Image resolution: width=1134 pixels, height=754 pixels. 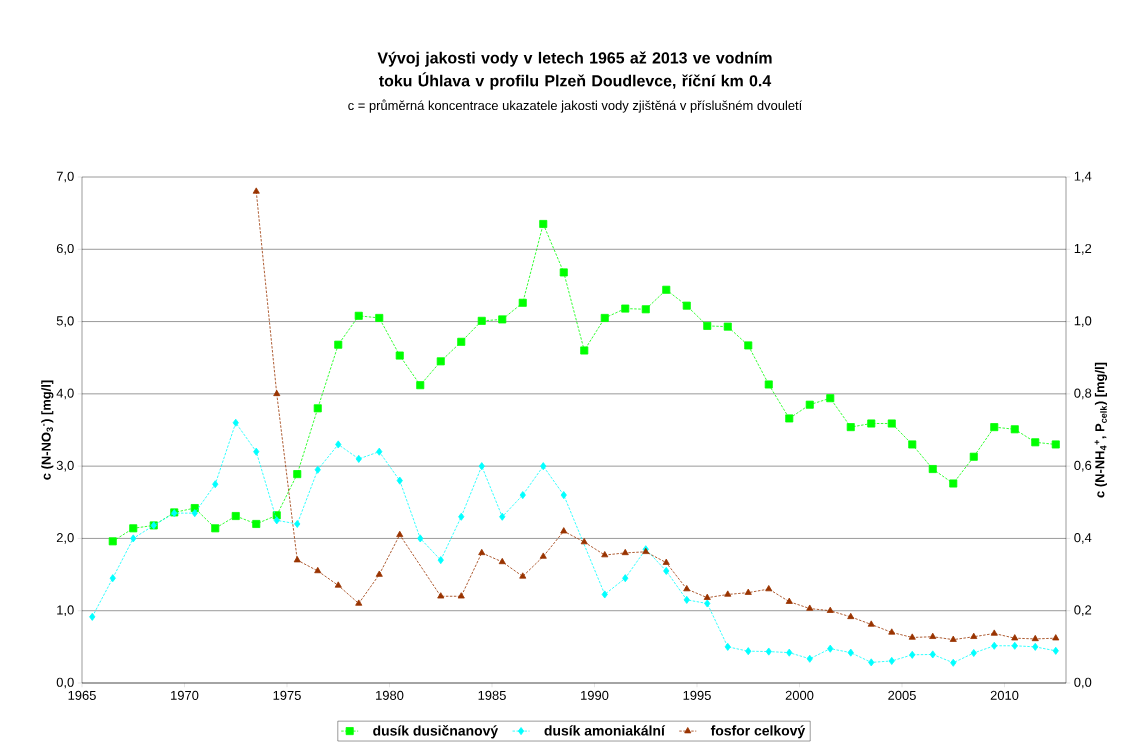 I want to click on legend-label: dusík dusičnanový, so click(x=436, y=732).